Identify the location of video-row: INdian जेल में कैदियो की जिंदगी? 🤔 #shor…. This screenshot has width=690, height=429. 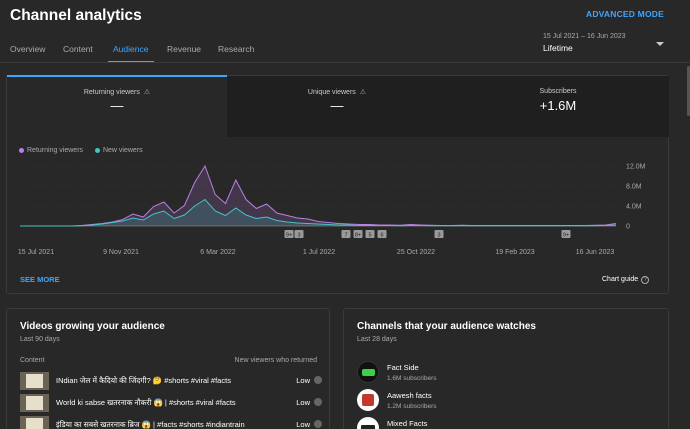
(171, 382).